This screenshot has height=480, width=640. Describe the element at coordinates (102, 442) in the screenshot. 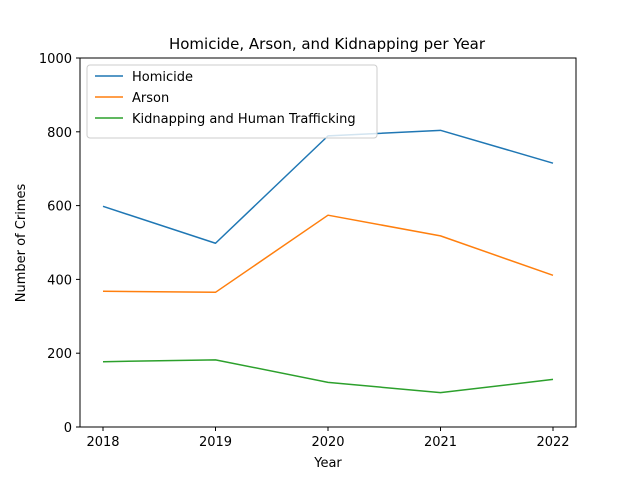

I see `x-tick-label: 2018` at that location.